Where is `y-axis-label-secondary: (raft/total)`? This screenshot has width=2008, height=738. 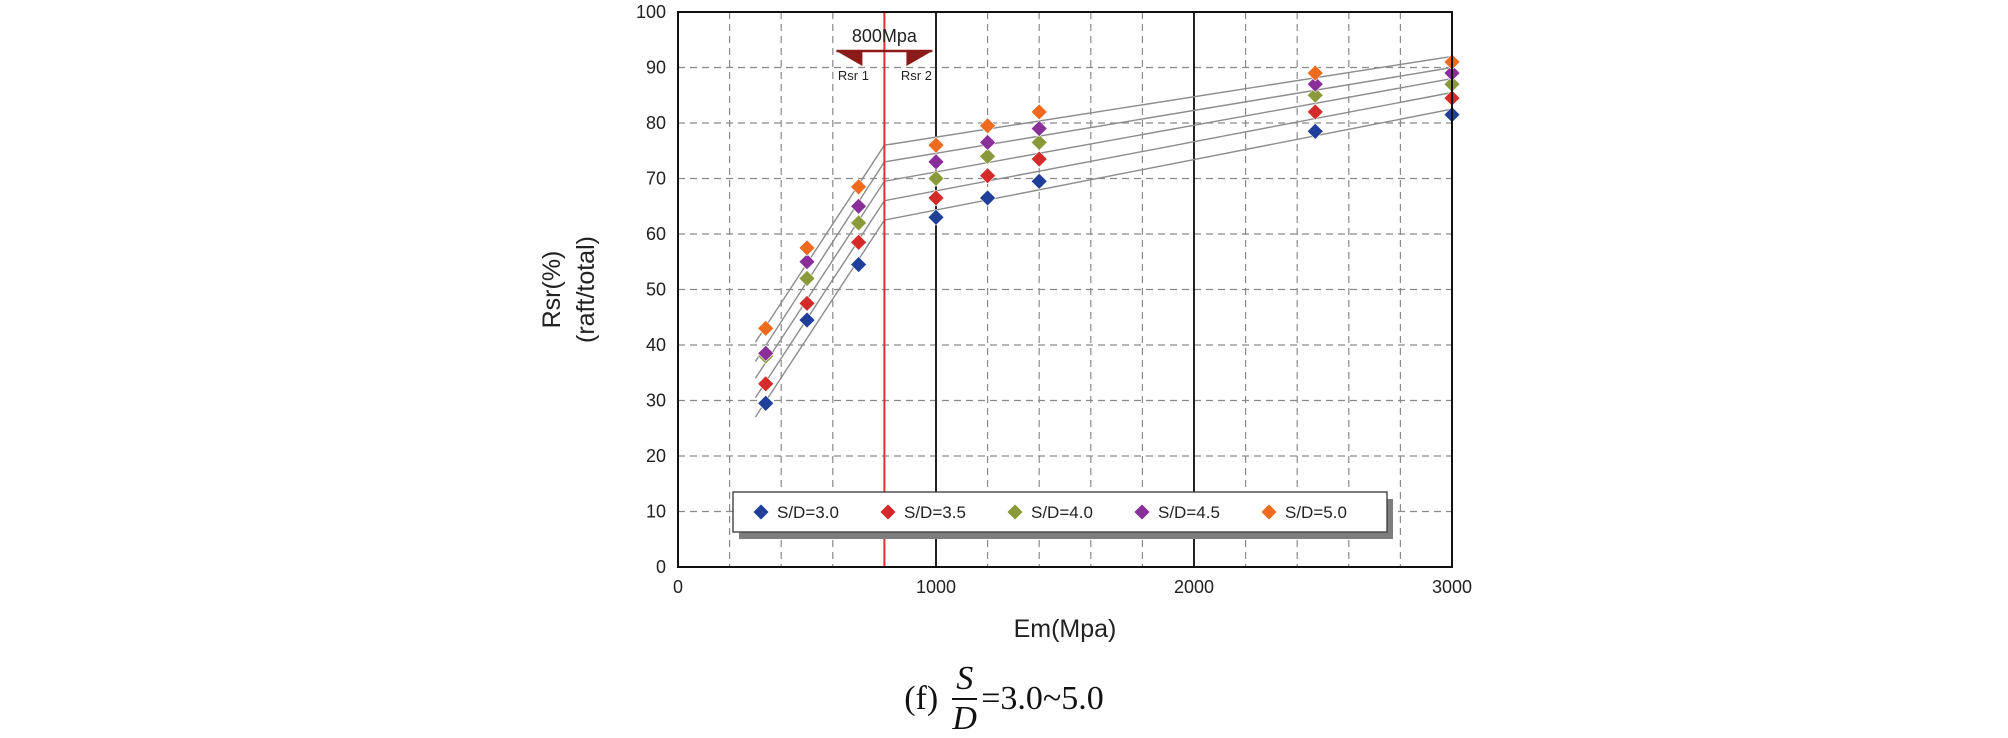 y-axis-label-secondary: (raft/total) is located at coordinates (586, 289).